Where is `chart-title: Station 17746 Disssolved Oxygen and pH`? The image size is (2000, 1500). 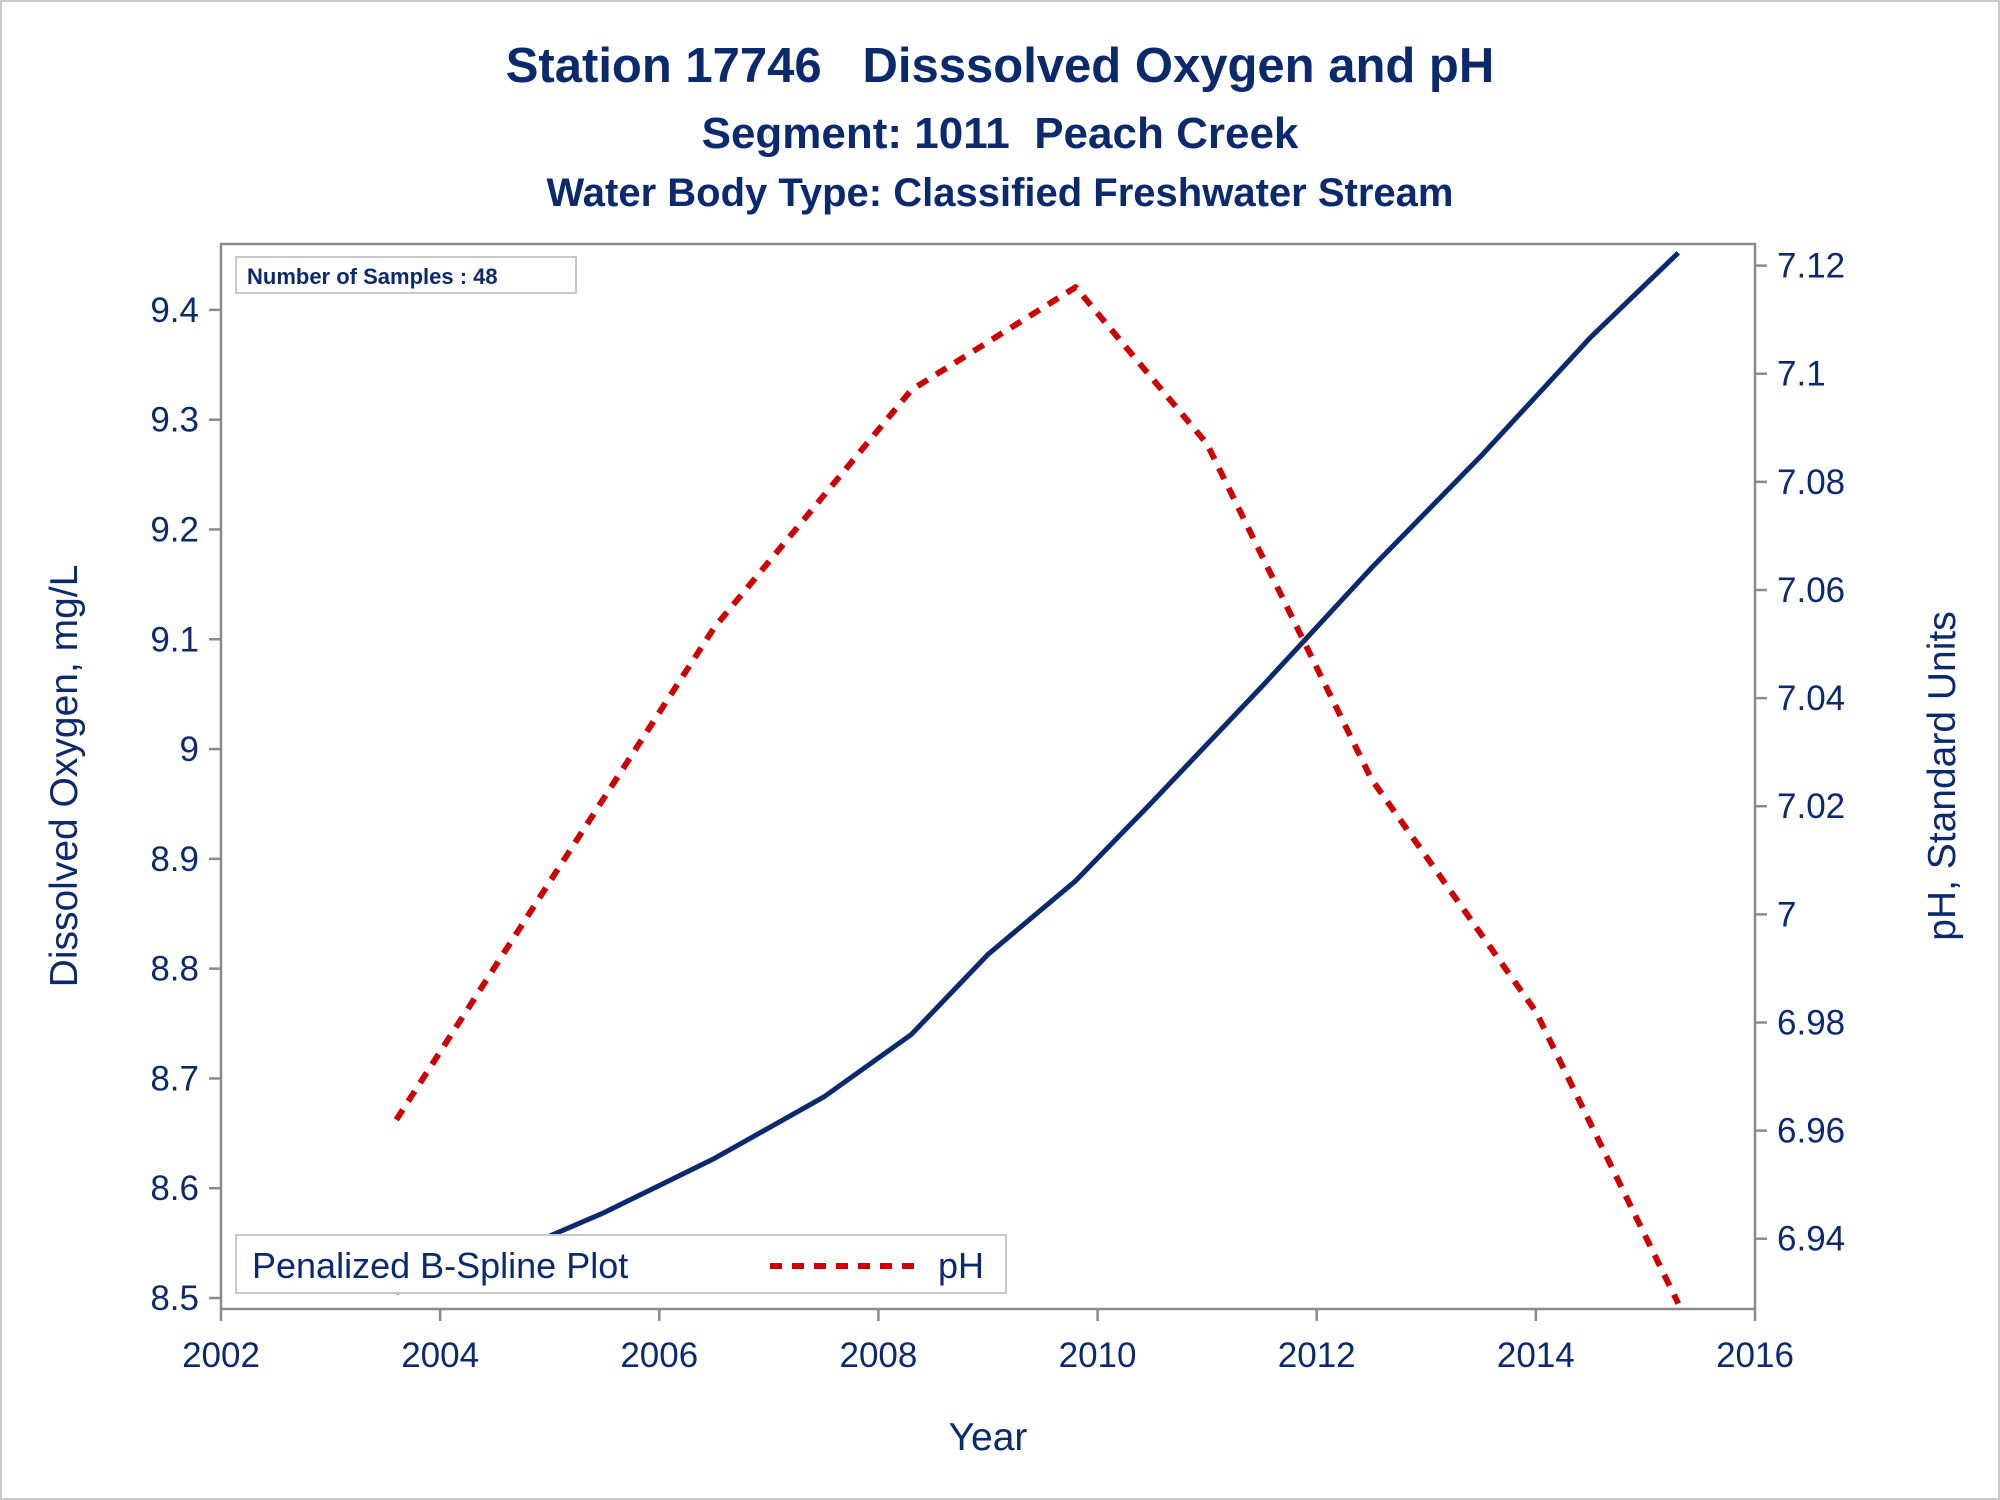
chart-title: Station 17746 Disssolved Oxygen and pH is located at coordinates (1000, 66).